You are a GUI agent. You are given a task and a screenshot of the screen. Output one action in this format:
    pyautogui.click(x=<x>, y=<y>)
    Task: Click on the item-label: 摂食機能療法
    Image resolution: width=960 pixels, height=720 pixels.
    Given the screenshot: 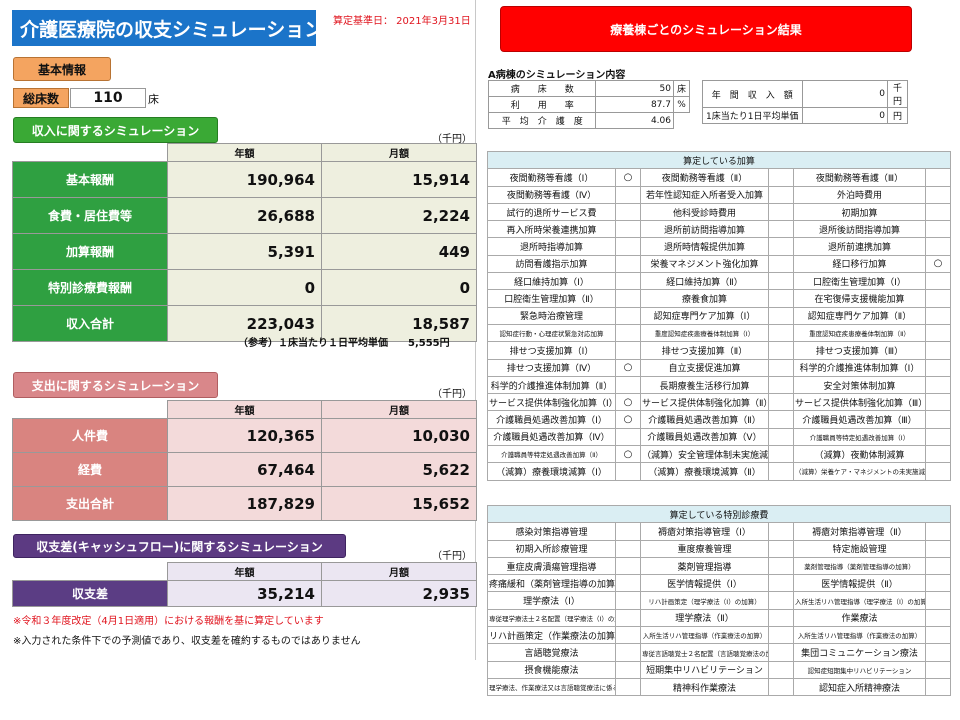 What is the action you would take?
    pyautogui.click(x=551, y=669)
    